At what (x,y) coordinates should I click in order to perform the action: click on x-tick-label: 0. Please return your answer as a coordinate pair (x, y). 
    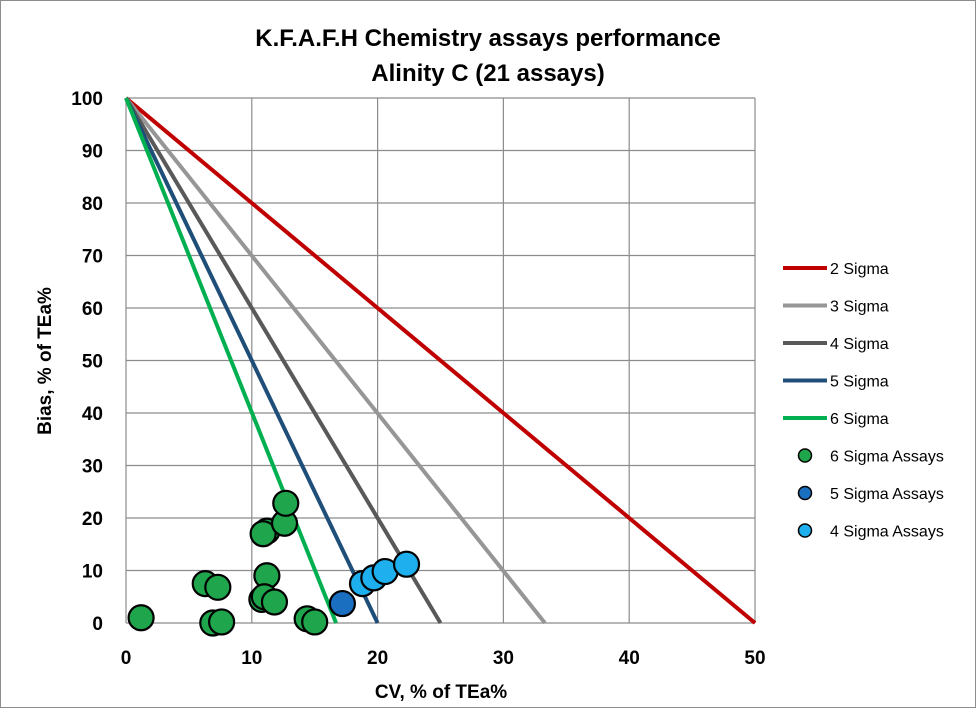
    Looking at the image, I should click on (126, 658).